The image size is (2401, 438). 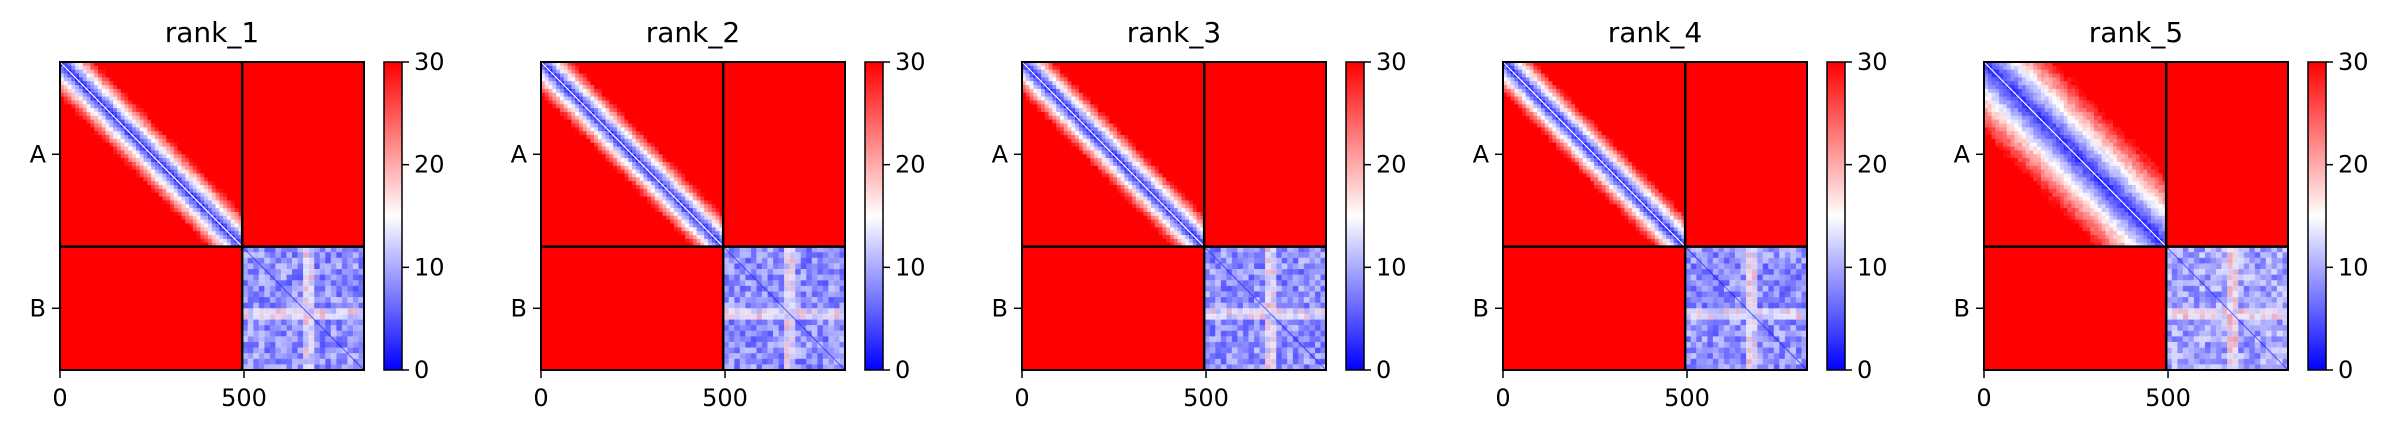 I want to click on panel-title: rank_3, so click(x=1174, y=32).